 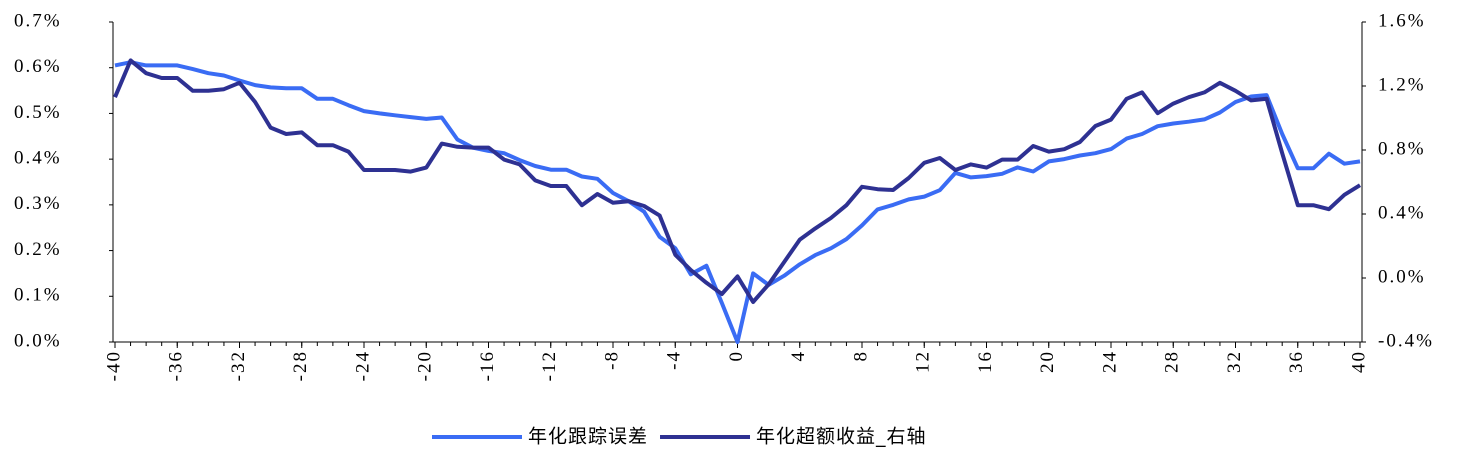 What do you see at coordinates (176, 365) in the screenshot?
I see `x-tick-label: -36` at bounding box center [176, 365].